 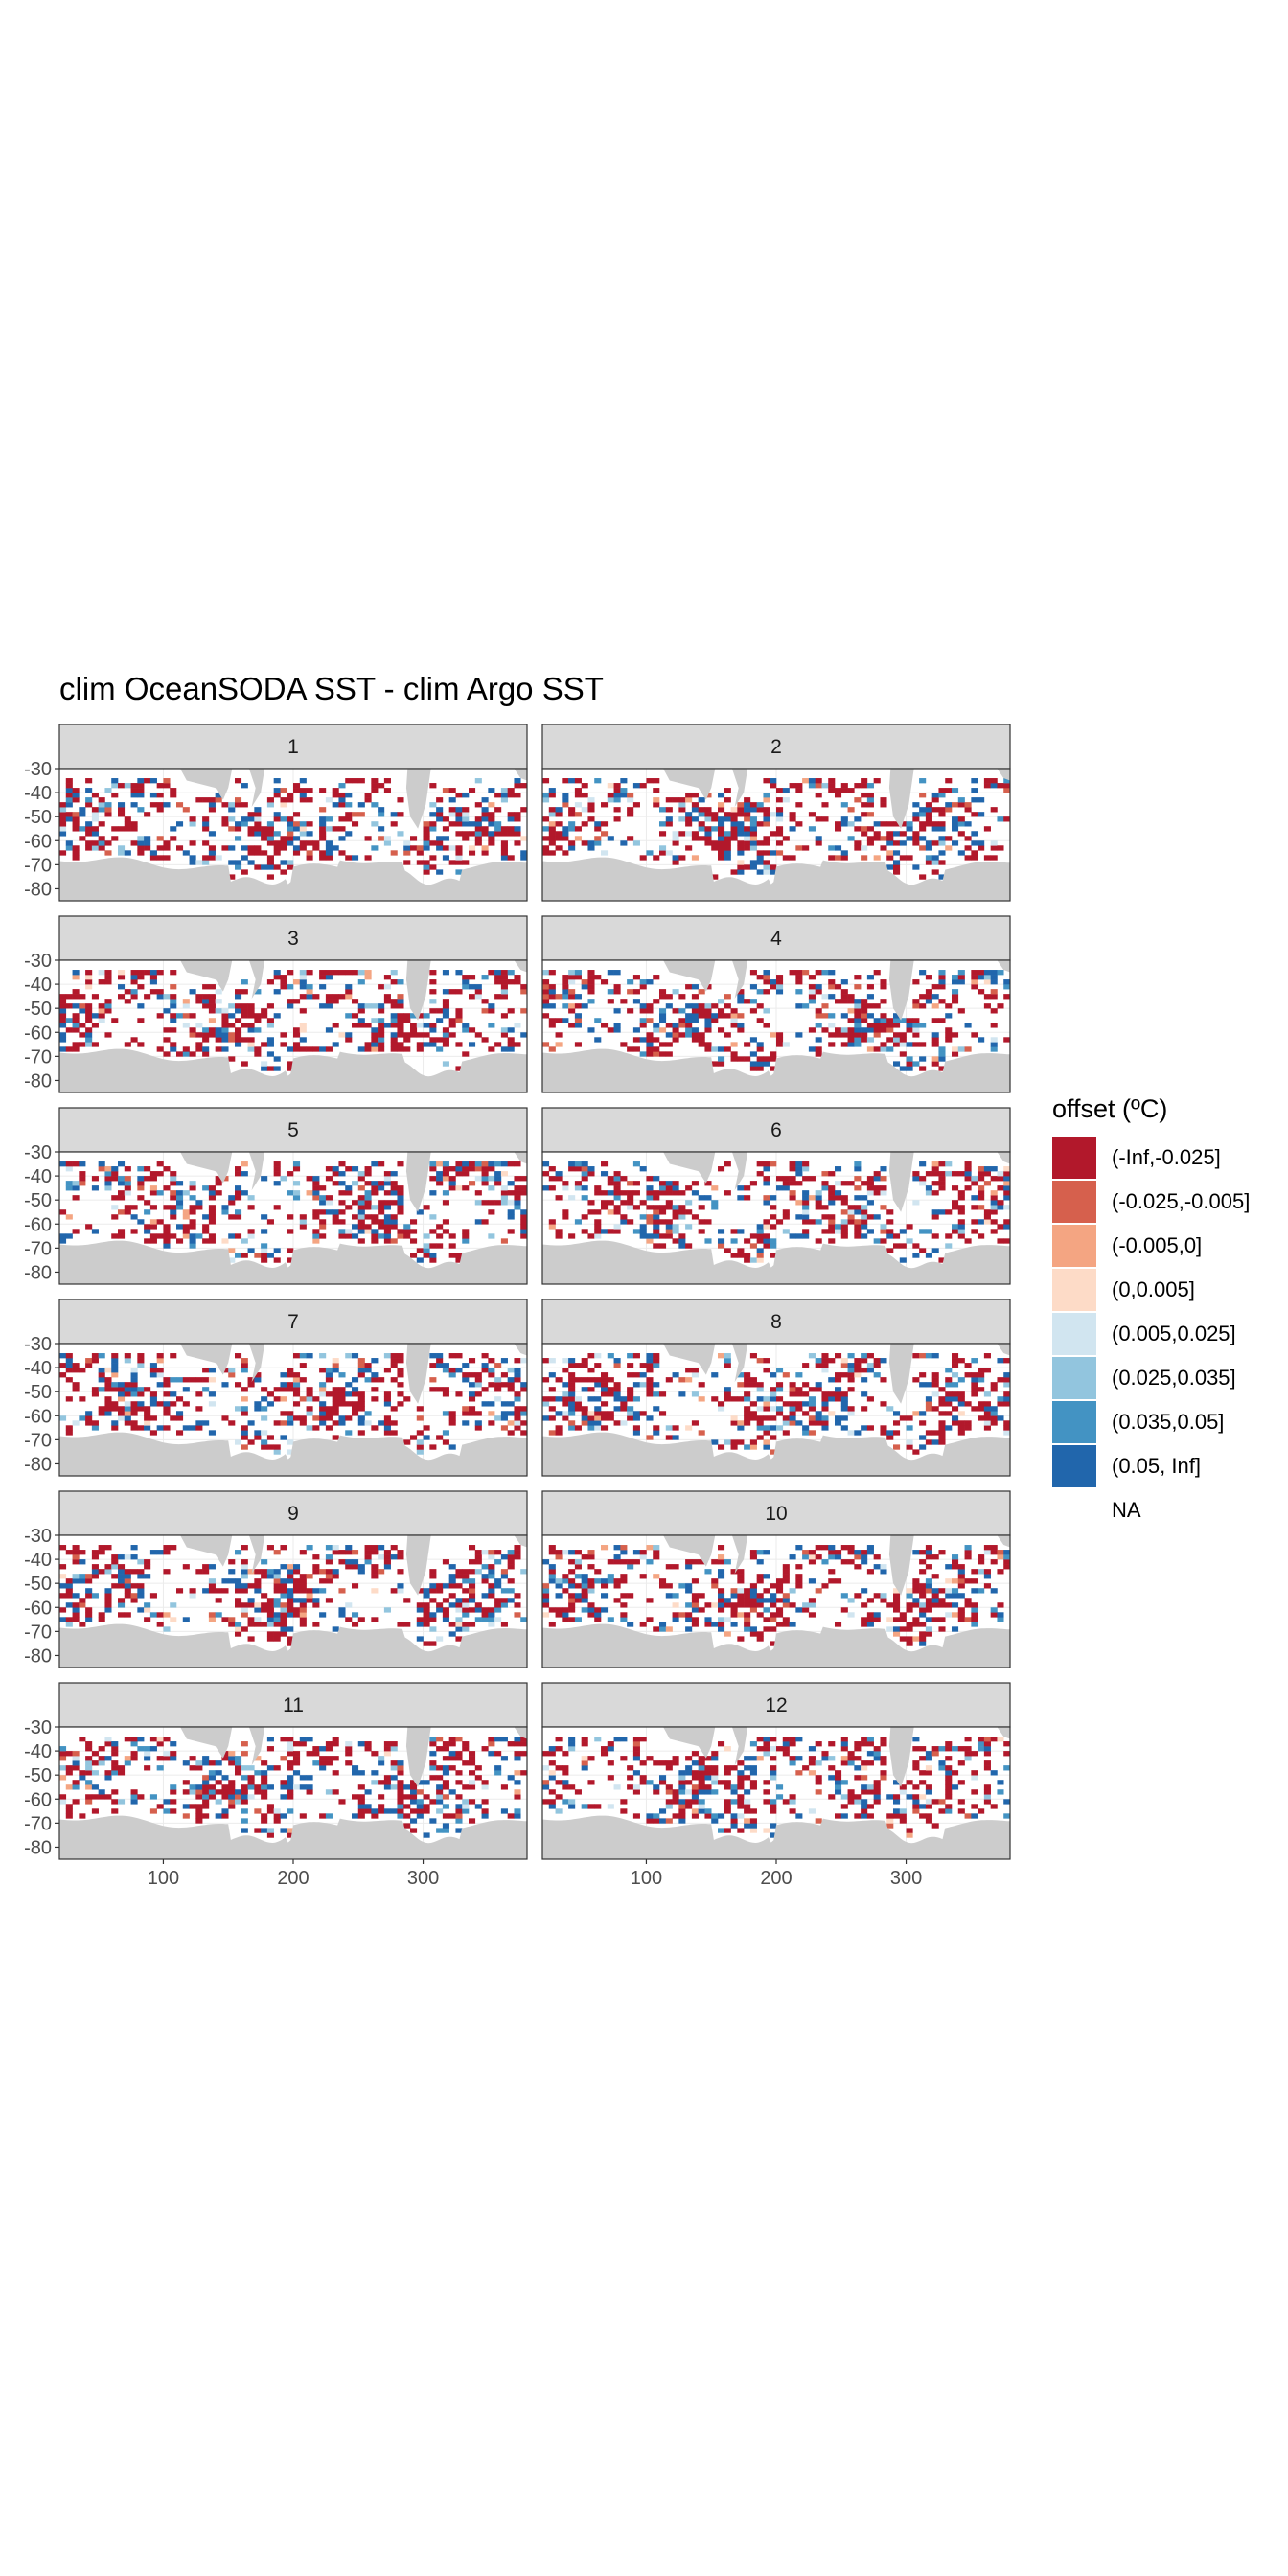 What do you see at coordinates (739, 980) in the screenshot?
I see `land-new-zealand` at bounding box center [739, 980].